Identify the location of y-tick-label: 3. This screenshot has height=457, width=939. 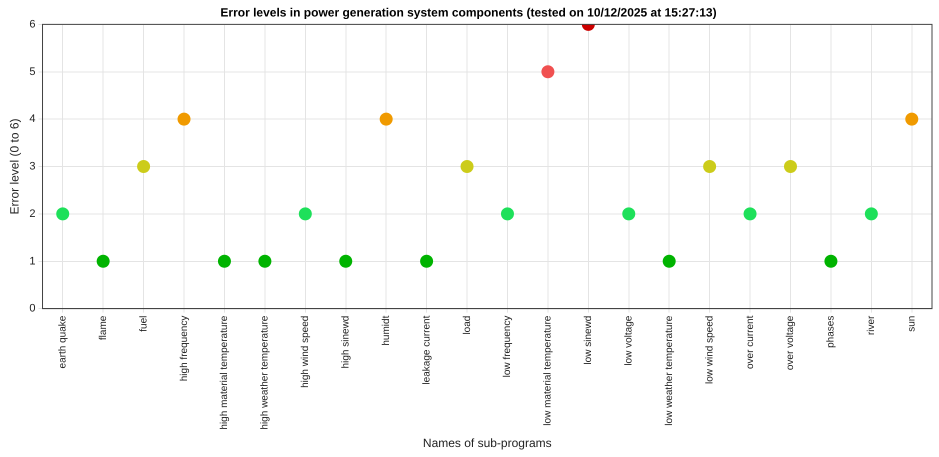
(32, 166).